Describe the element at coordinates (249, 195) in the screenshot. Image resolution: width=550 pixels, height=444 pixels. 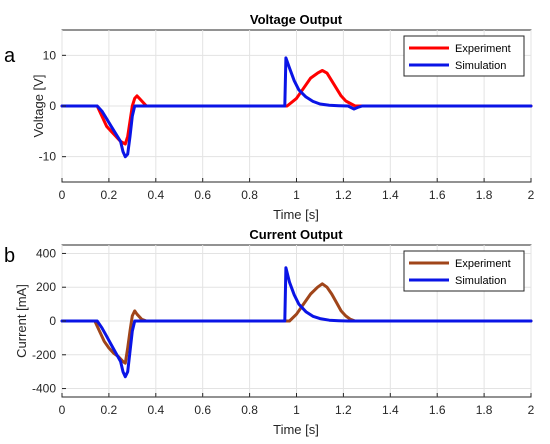
I see `x-tick-label-voltage: 0.8` at that location.